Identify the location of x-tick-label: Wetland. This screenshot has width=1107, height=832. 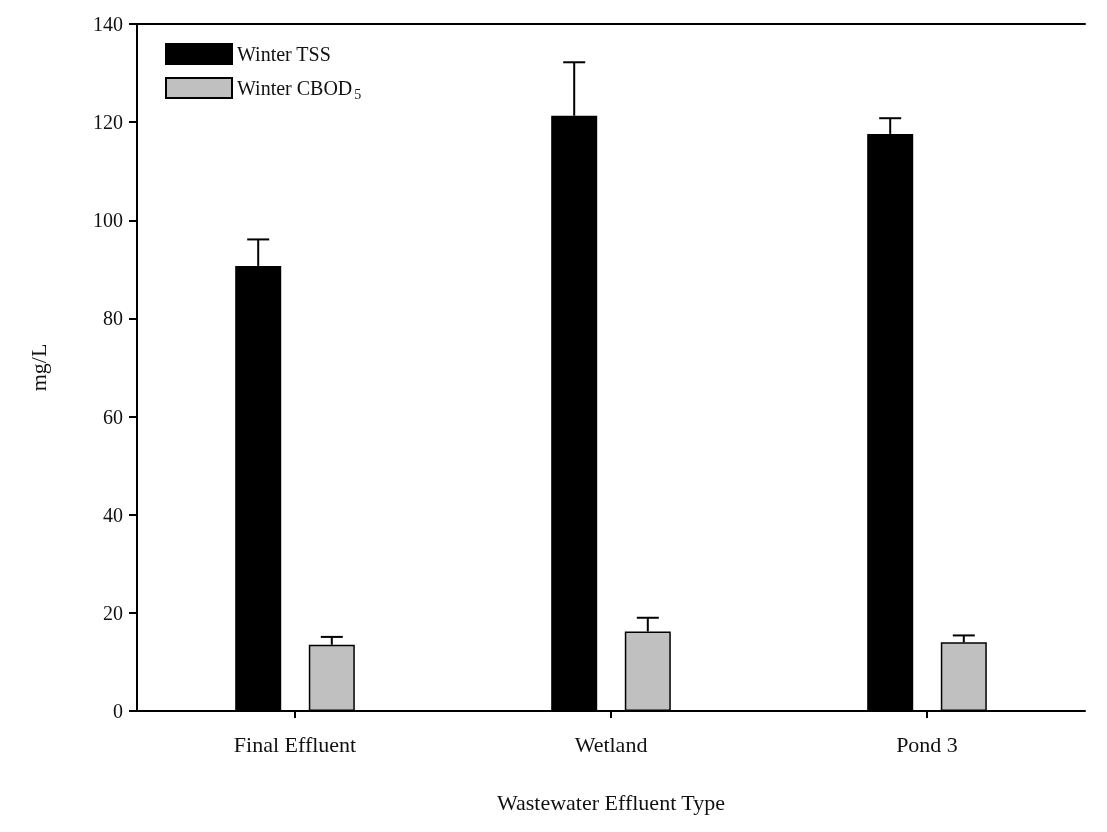
(611, 744).